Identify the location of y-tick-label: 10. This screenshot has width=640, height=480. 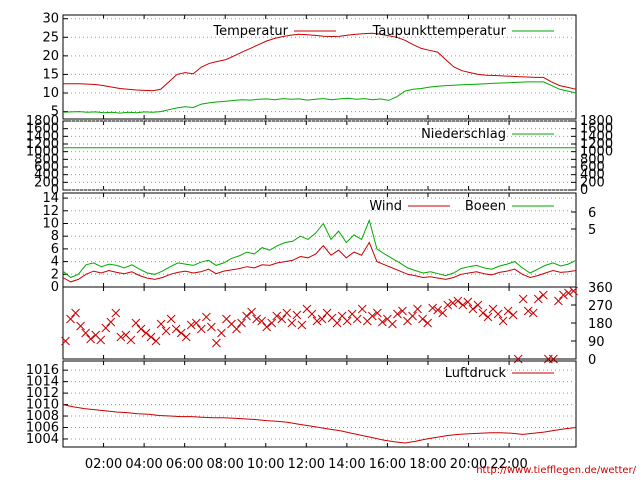
(50, 223).